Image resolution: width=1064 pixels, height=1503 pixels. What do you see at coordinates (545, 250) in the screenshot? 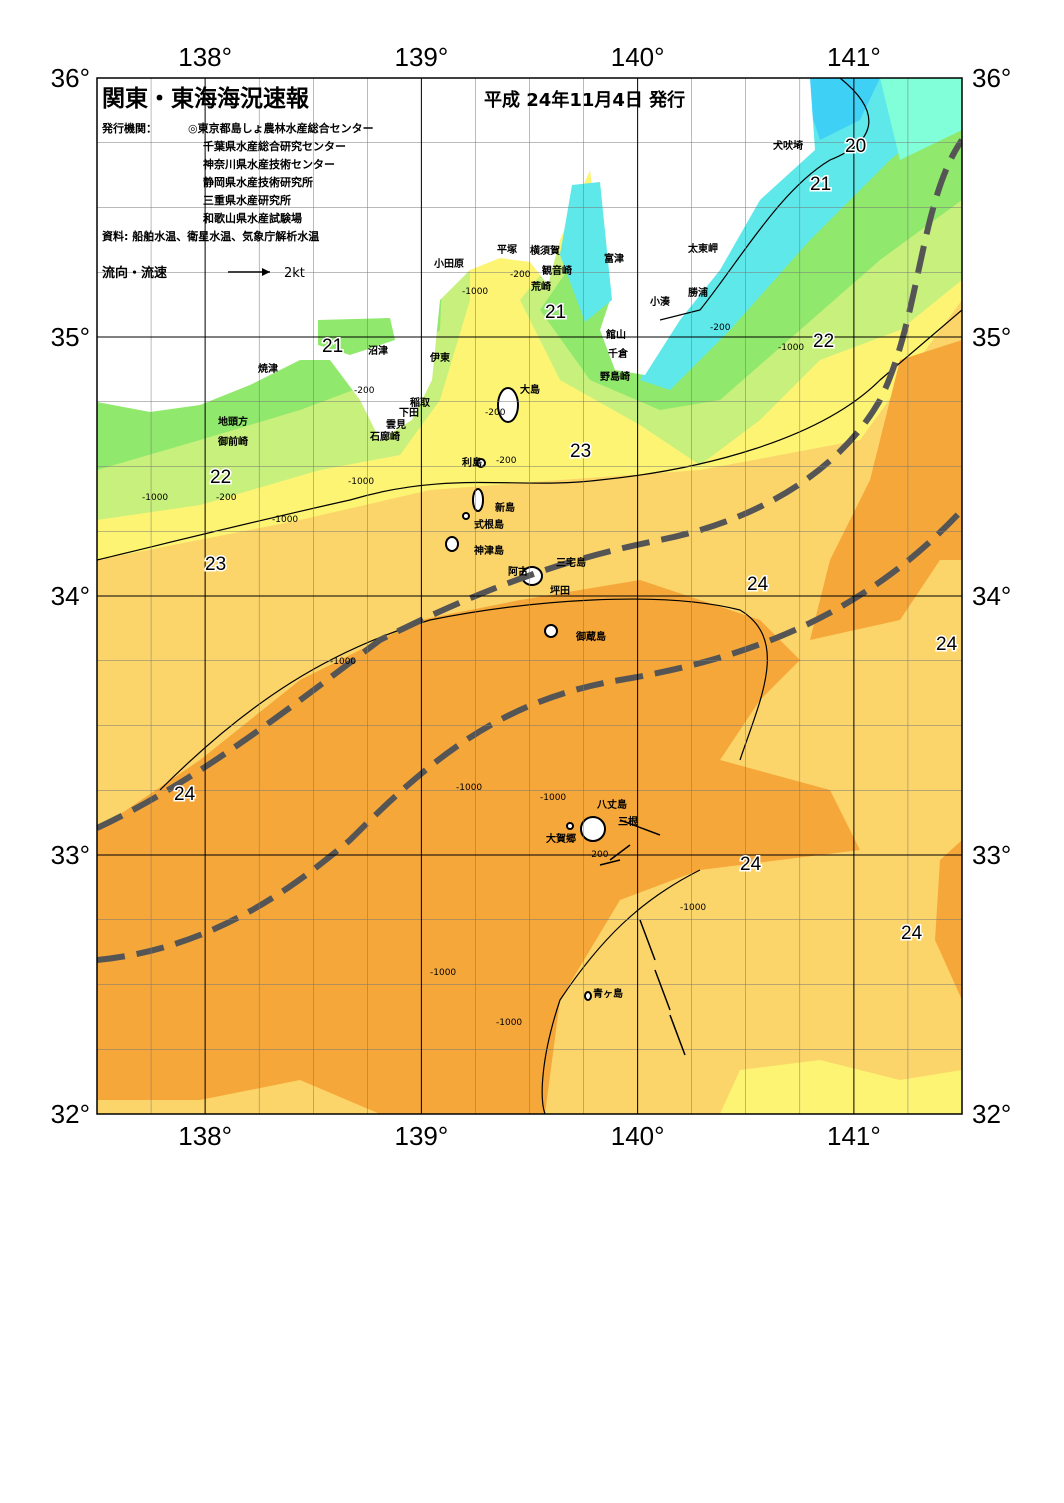
I see `place-name: 横須賀` at bounding box center [545, 250].